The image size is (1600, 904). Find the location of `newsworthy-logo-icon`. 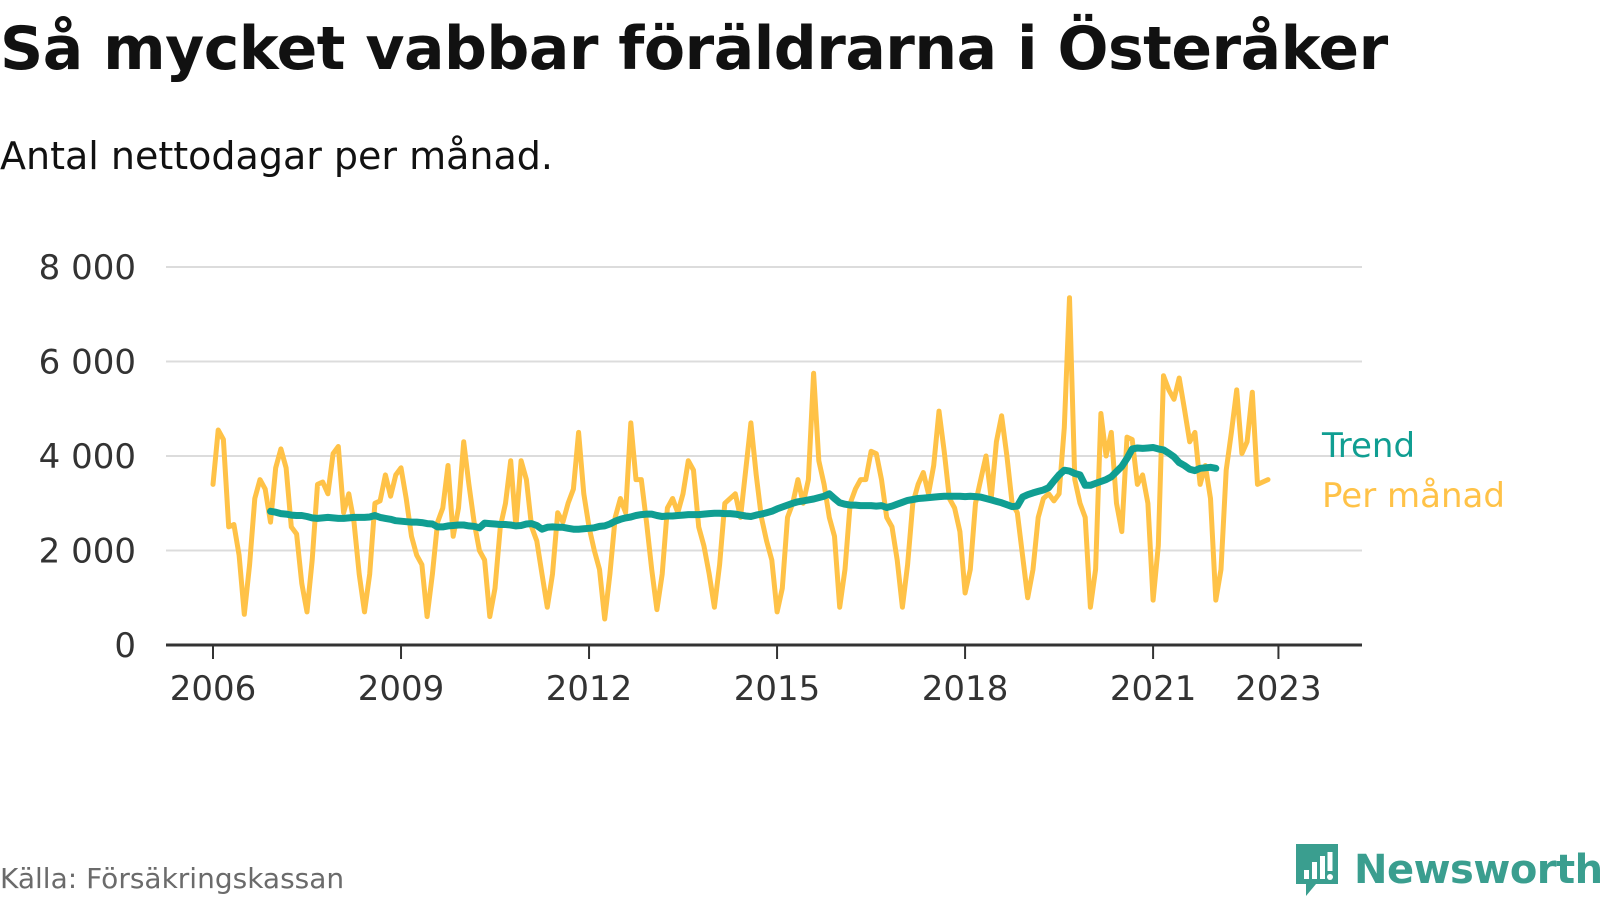

newsworthy-logo-icon is located at coordinates (1317, 870).